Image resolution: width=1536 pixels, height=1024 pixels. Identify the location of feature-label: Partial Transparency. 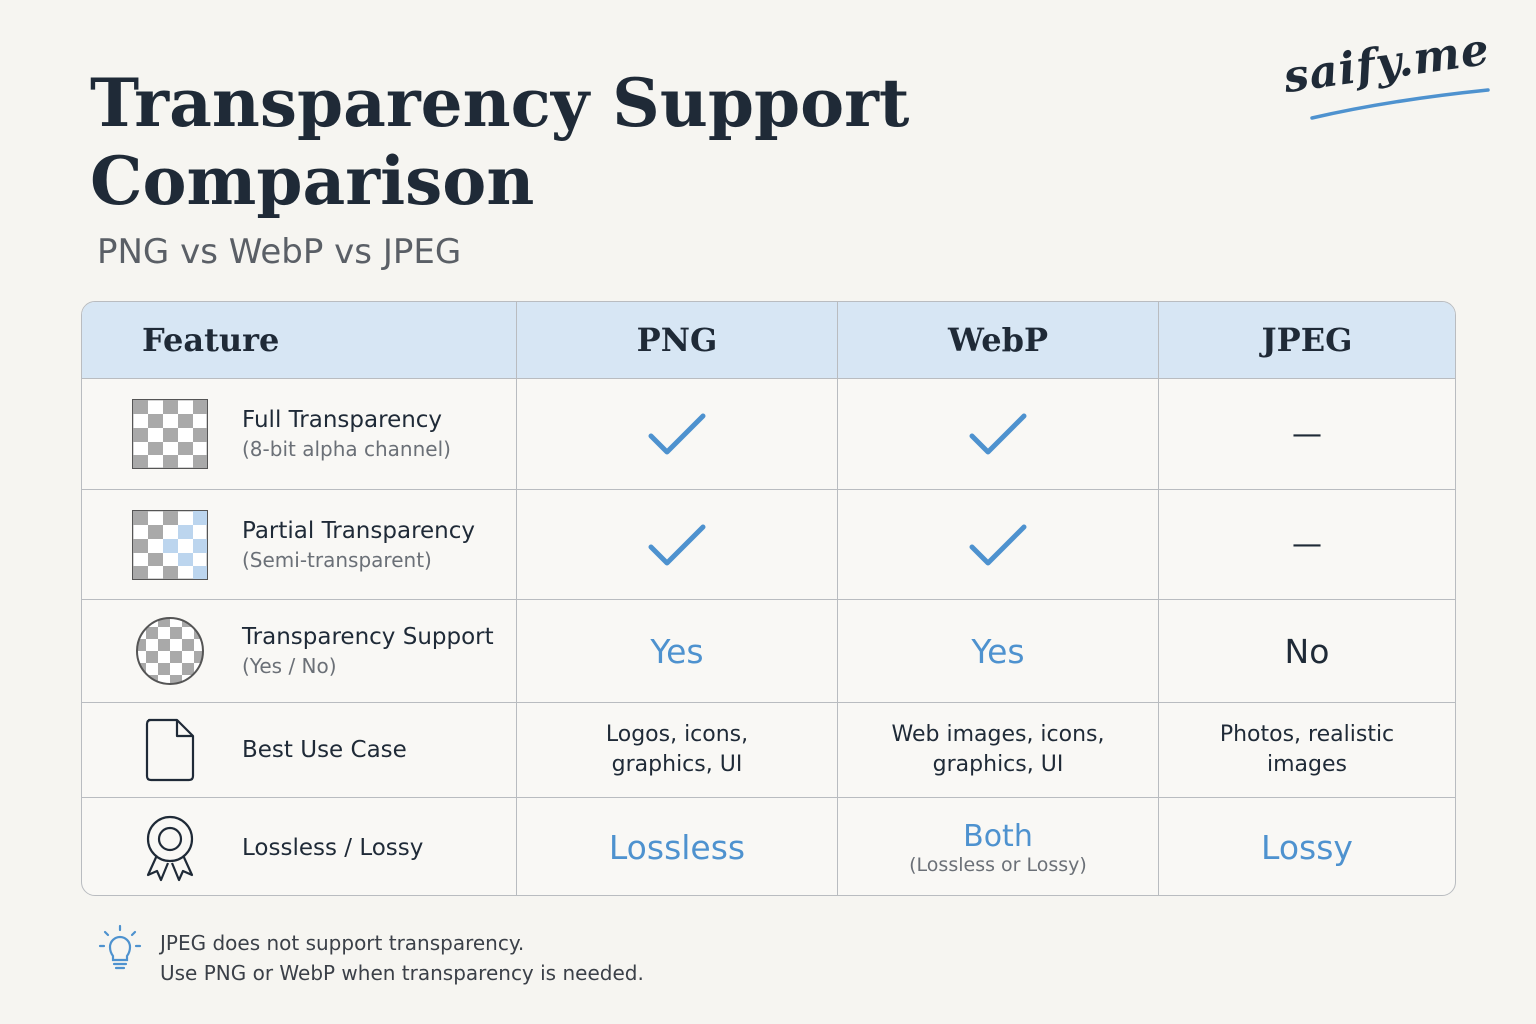
(358, 530).